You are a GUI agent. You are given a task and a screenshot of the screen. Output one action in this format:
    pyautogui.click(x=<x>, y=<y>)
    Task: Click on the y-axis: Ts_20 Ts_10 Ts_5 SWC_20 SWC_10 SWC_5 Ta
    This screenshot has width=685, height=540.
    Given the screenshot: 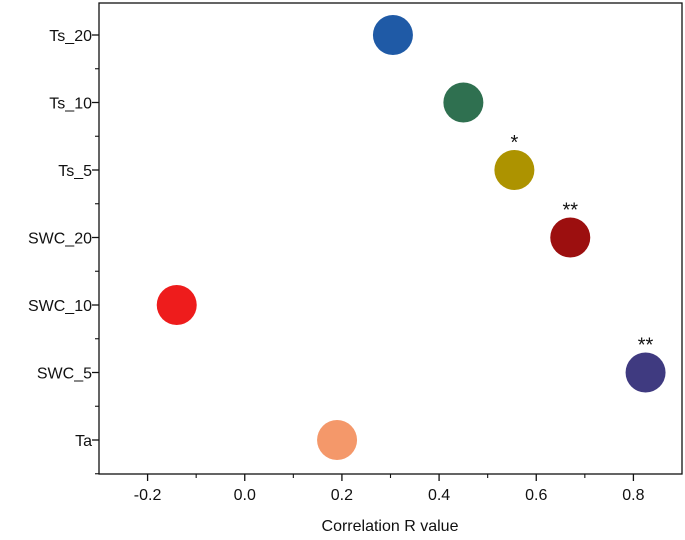 What is the action you would take?
    pyautogui.click(x=63, y=251)
    